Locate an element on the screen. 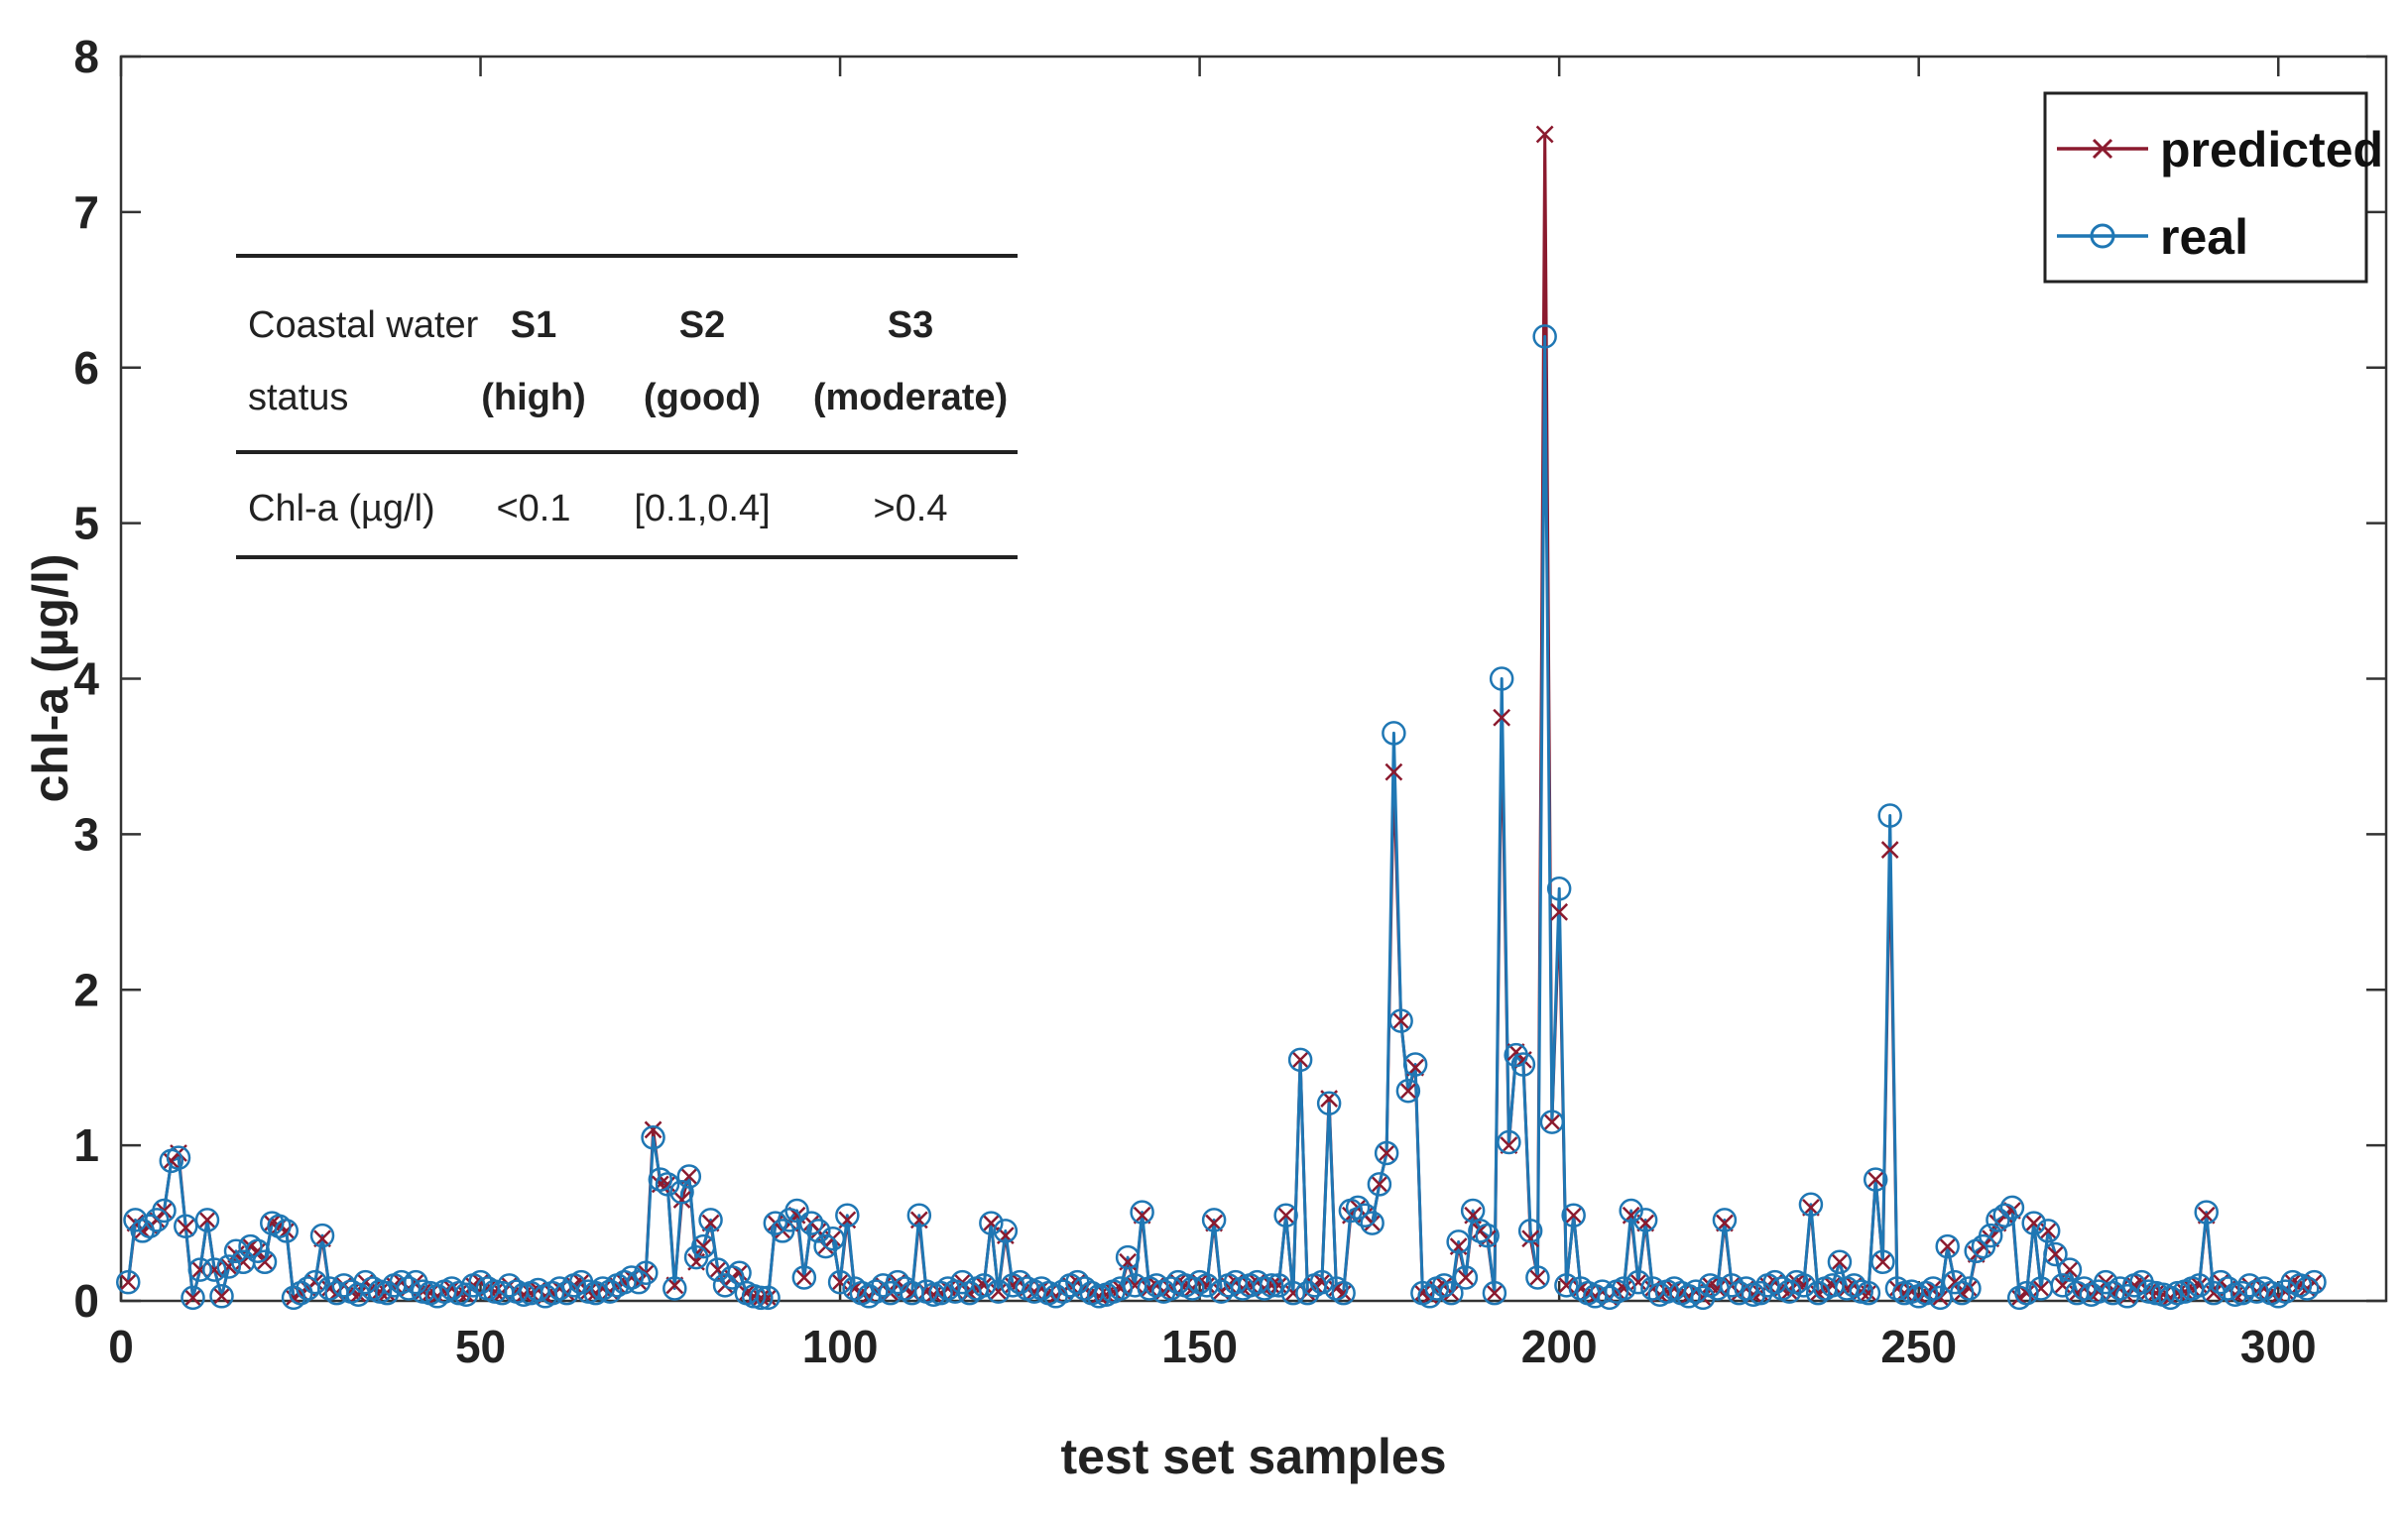 This screenshot has width=2408, height=1520. table-row-label: Chl-a (µg/l) is located at coordinates (342, 508).